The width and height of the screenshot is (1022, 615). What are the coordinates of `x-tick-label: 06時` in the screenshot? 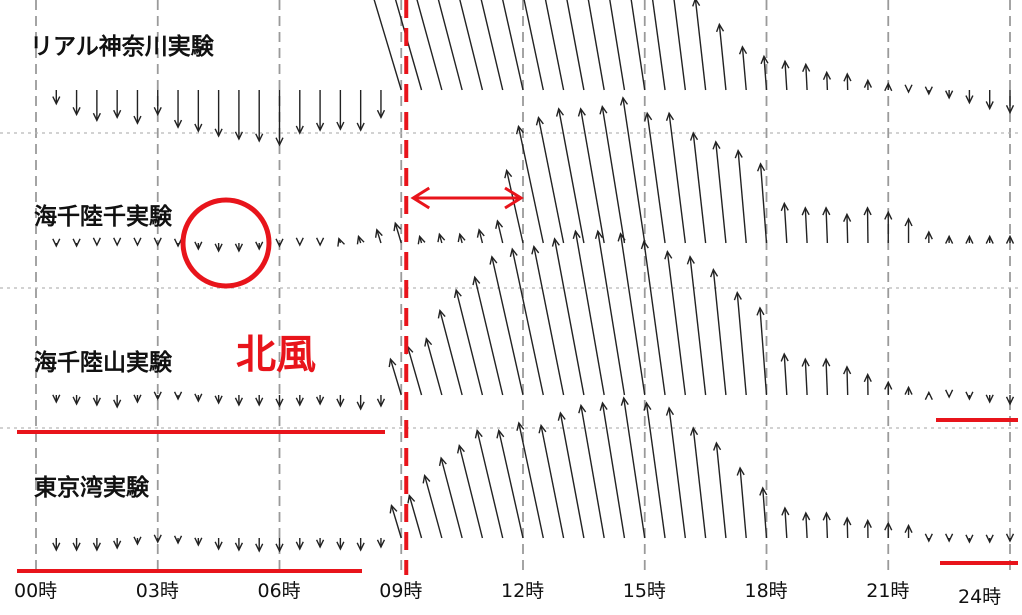 It's located at (279, 589).